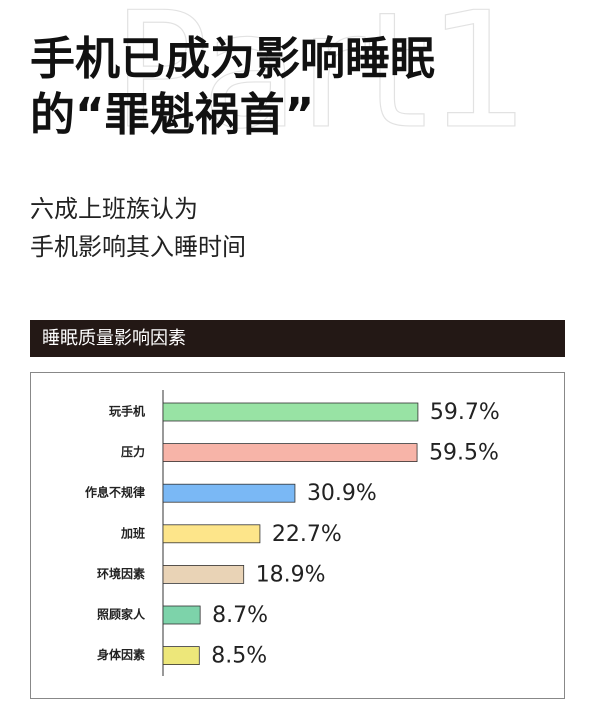 The height and width of the screenshot is (721, 593). Describe the element at coordinates (465, 412) in the screenshot. I see `value-label: 59.7%` at that location.